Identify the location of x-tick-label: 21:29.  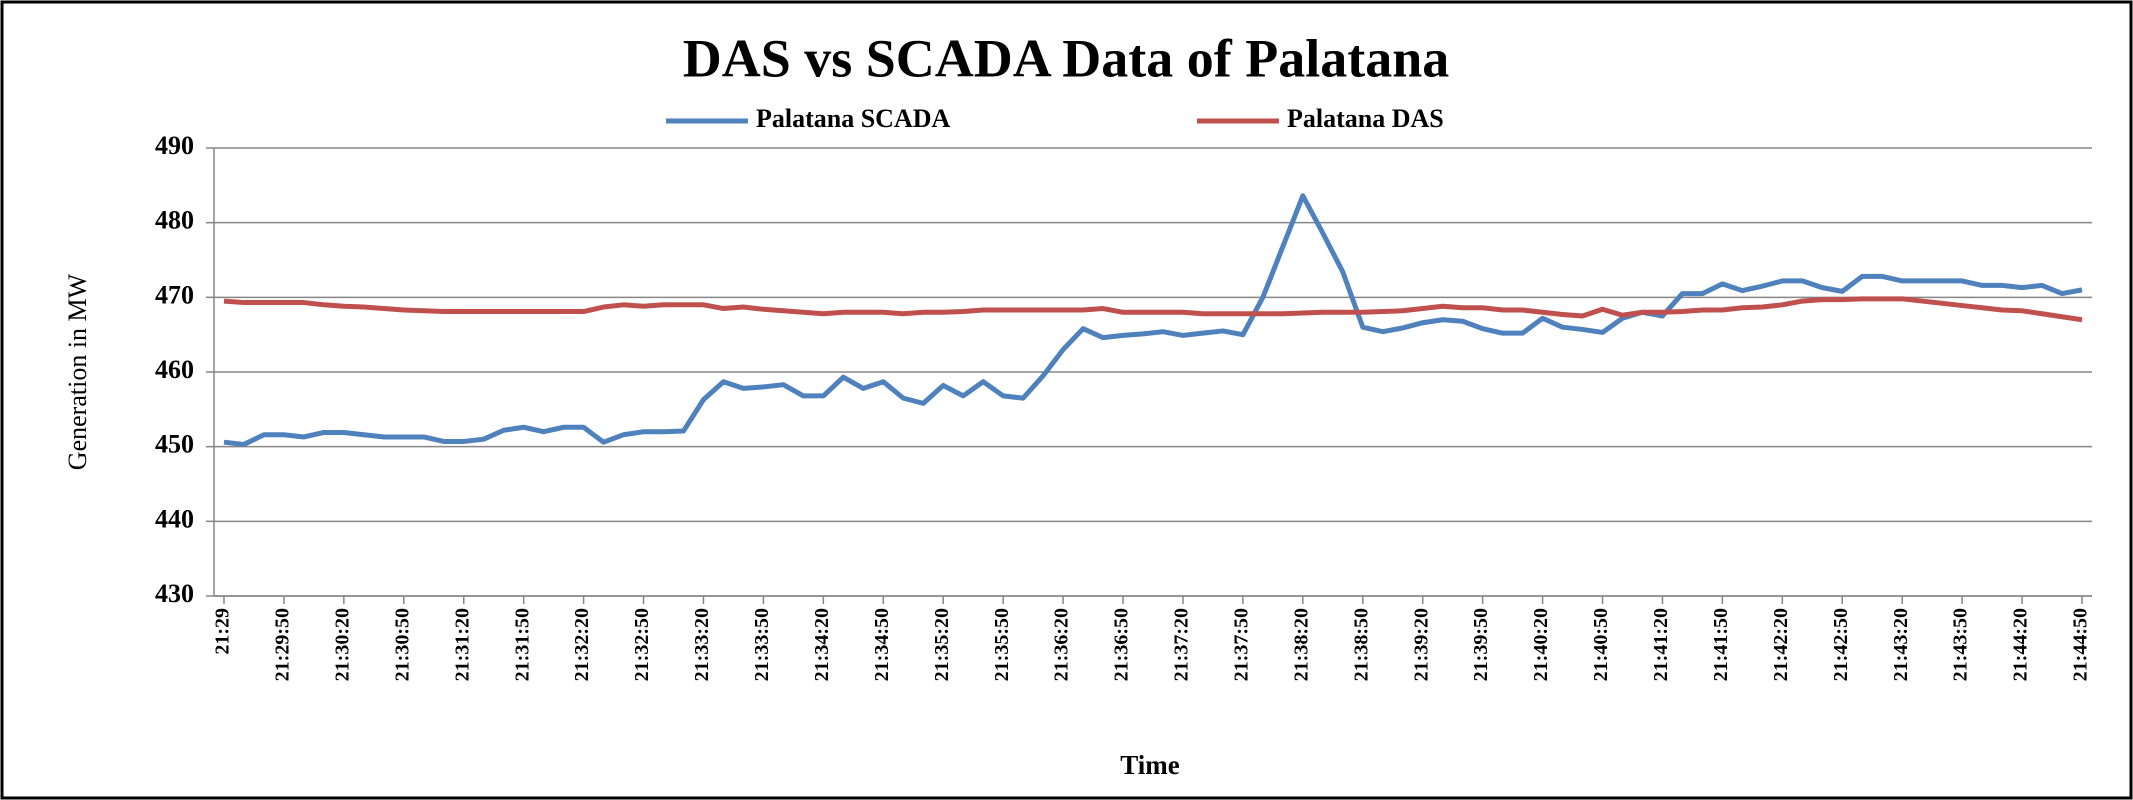
(223, 631).